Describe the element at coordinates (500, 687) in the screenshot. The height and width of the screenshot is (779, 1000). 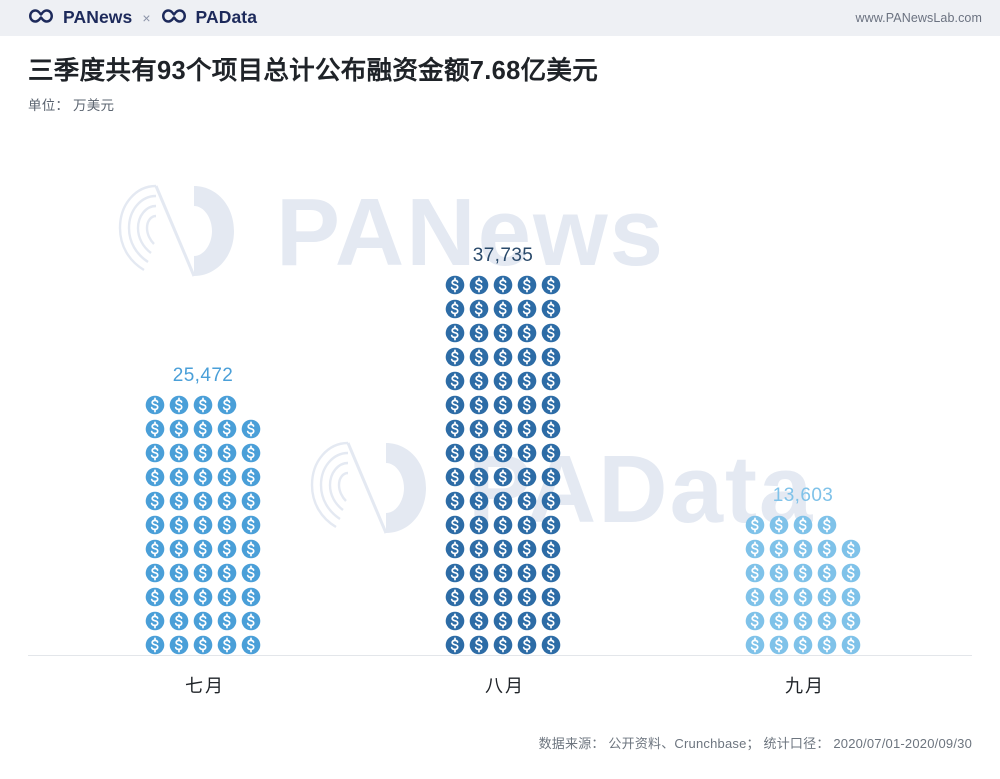
I see `chart-category-labels: 七月 八月 九月` at that location.